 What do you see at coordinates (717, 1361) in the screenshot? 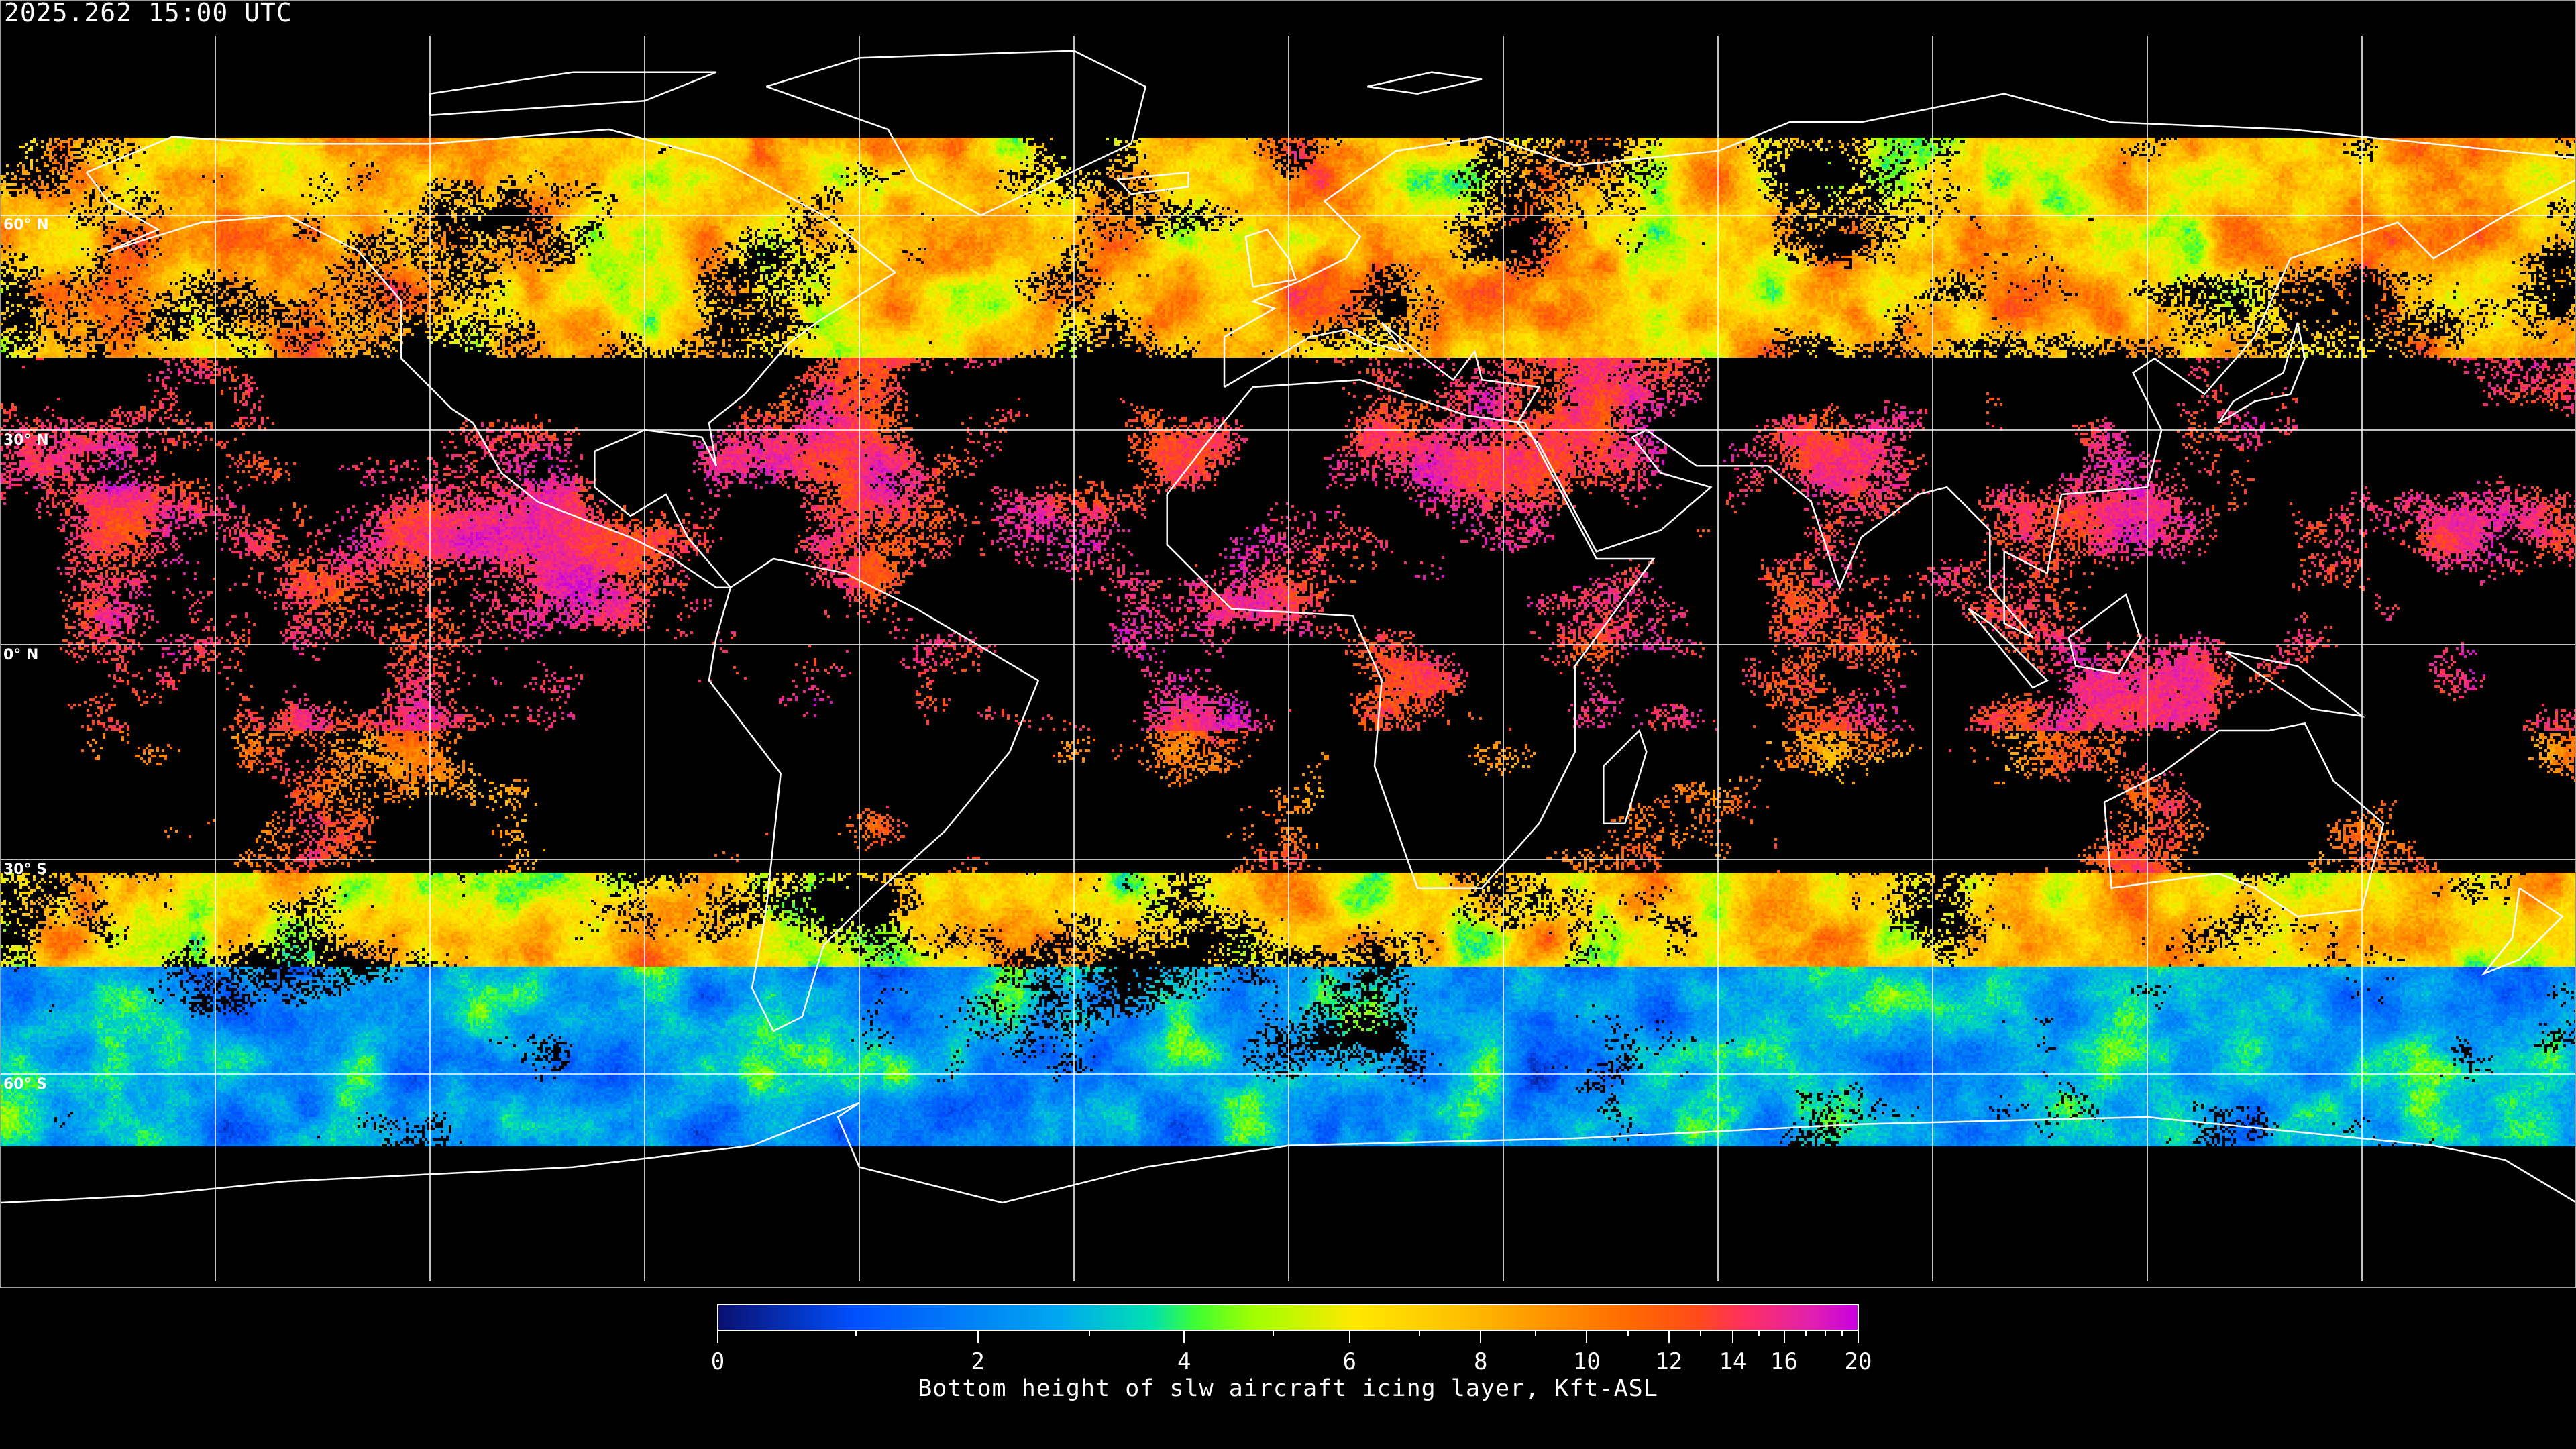
I see `colorbar-tick-label: 0` at bounding box center [717, 1361].